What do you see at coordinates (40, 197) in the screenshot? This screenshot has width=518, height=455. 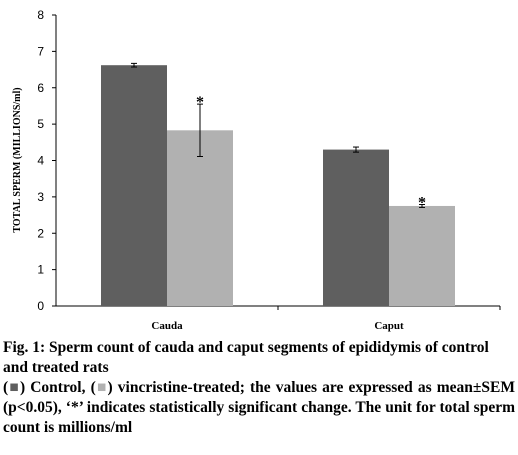 I see `y-tick-label: 3` at bounding box center [40, 197].